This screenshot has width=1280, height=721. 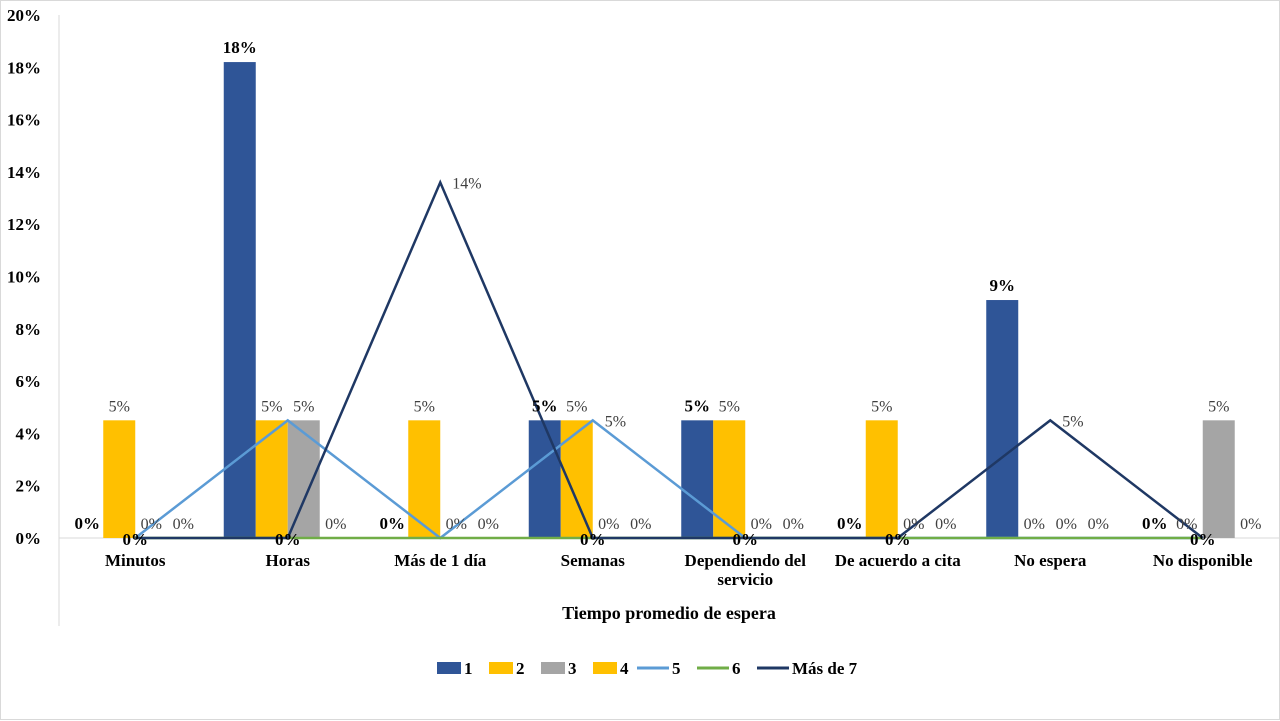 I want to click on x-category-line: No espera, so click(x=1050, y=560).